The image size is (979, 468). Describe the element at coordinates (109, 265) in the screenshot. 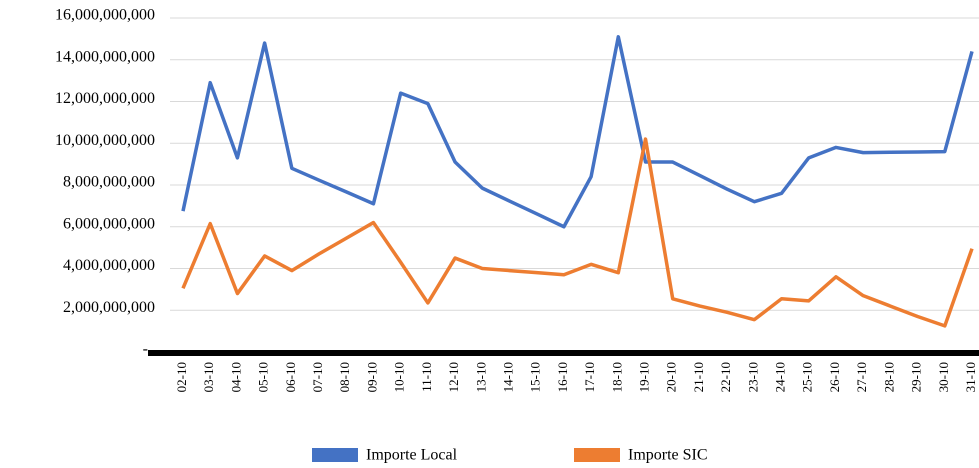

I see `y-tick-label: 4,000,000,000` at that location.